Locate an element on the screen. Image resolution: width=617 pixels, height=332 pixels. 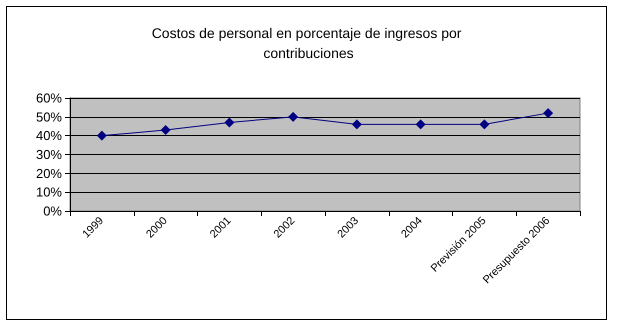
y-tick-label: 40% is located at coordinates (49, 136).